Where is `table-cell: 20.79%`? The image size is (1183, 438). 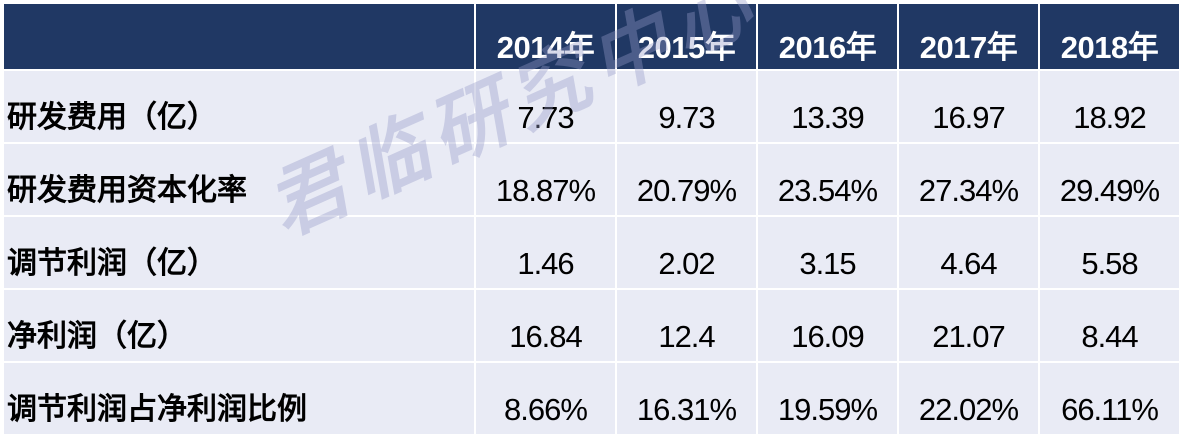
table-cell: 20.79% is located at coordinates (686, 179).